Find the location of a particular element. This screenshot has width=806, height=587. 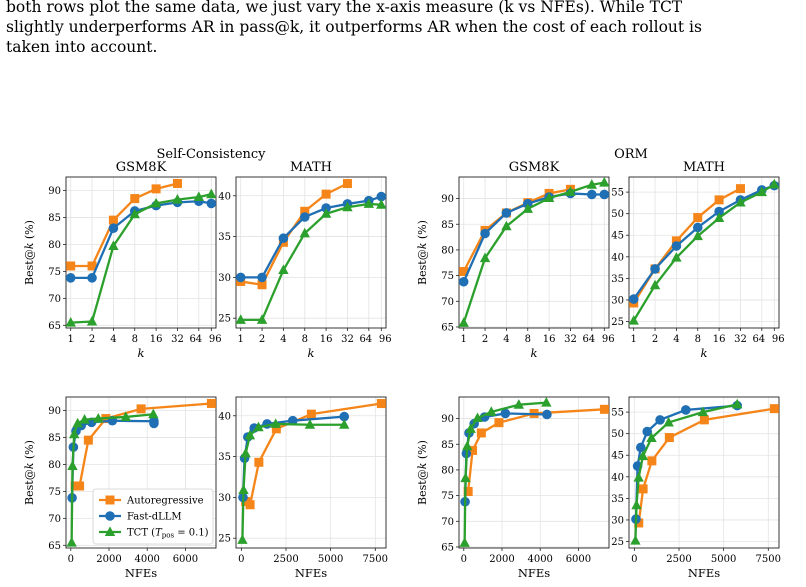

legend-marker is located at coordinates (110, 531).